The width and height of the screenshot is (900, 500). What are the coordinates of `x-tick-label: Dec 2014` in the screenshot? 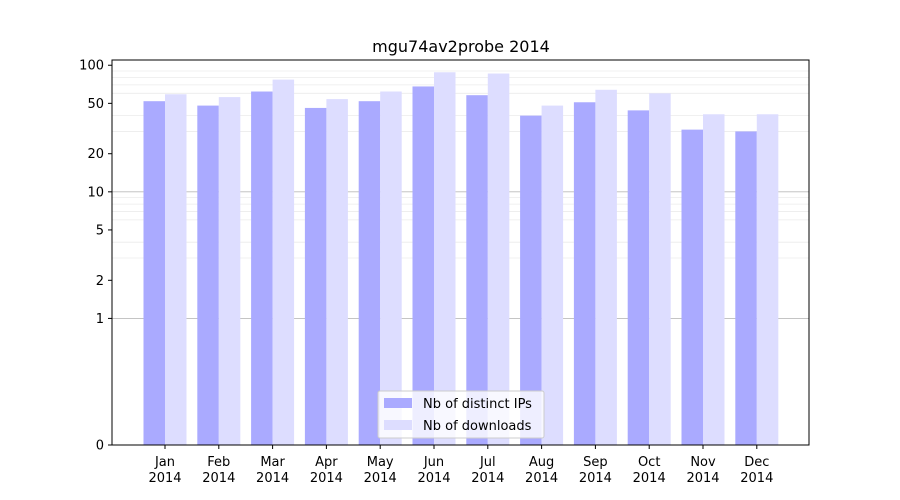 It's located at (756, 470).